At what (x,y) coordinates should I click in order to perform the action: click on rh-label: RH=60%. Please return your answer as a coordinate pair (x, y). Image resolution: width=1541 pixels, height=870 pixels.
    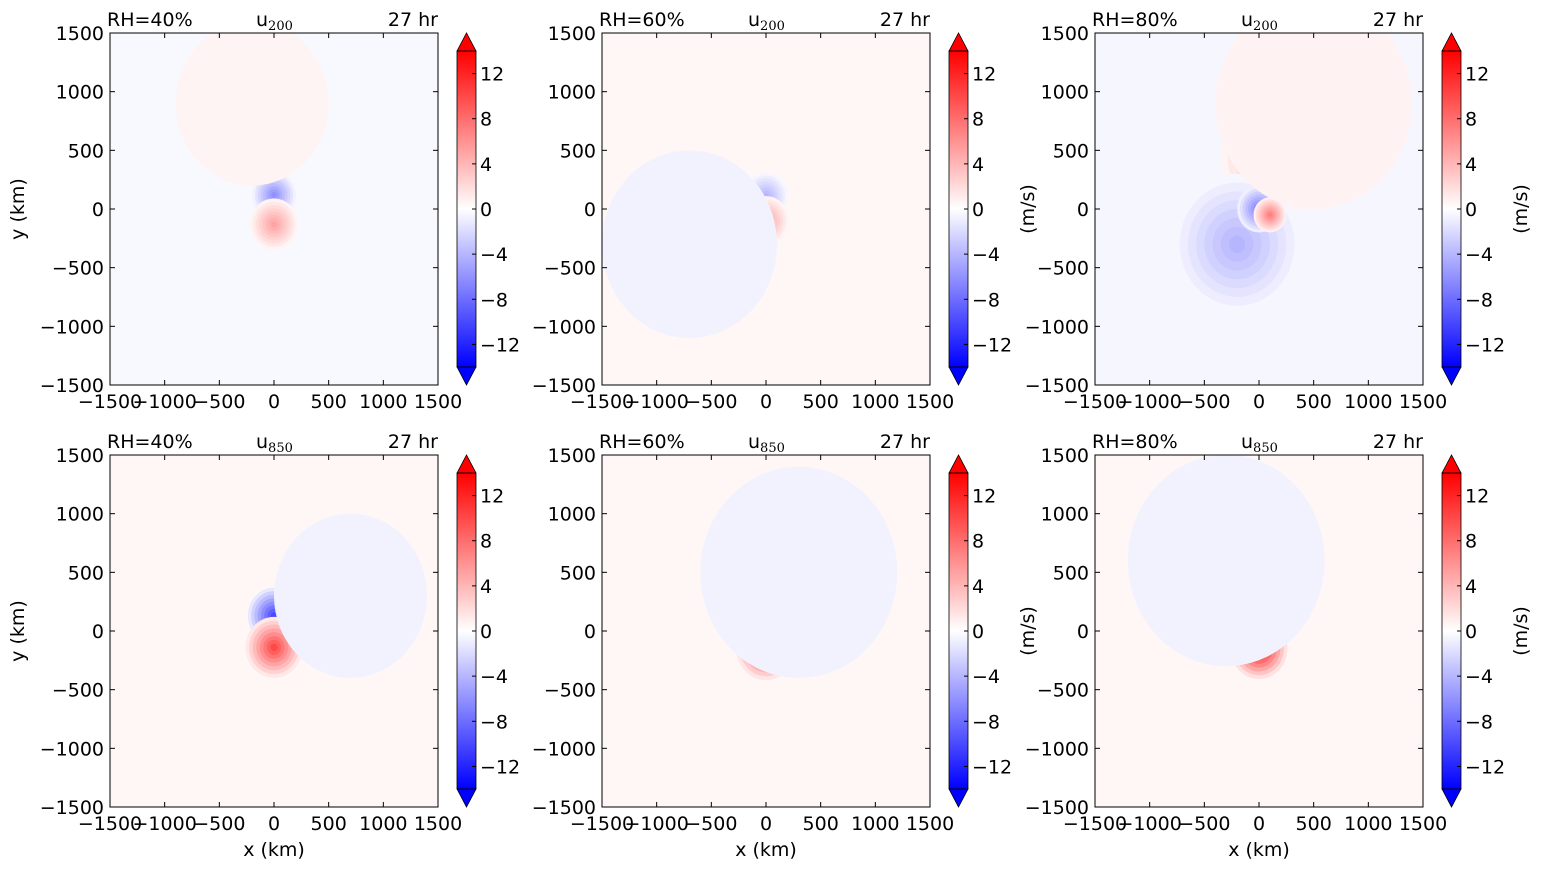
    Looking at the image, I should click on (642, 442).